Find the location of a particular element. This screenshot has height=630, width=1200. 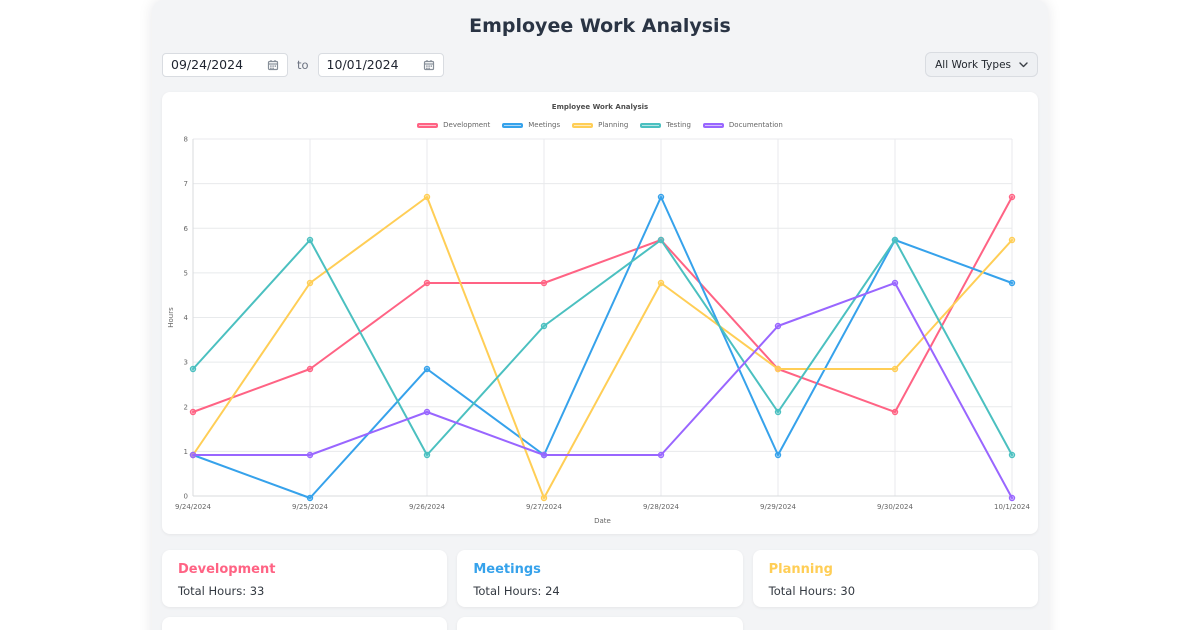

legend-item-testing: Testing is located at coordinates (665, 125).